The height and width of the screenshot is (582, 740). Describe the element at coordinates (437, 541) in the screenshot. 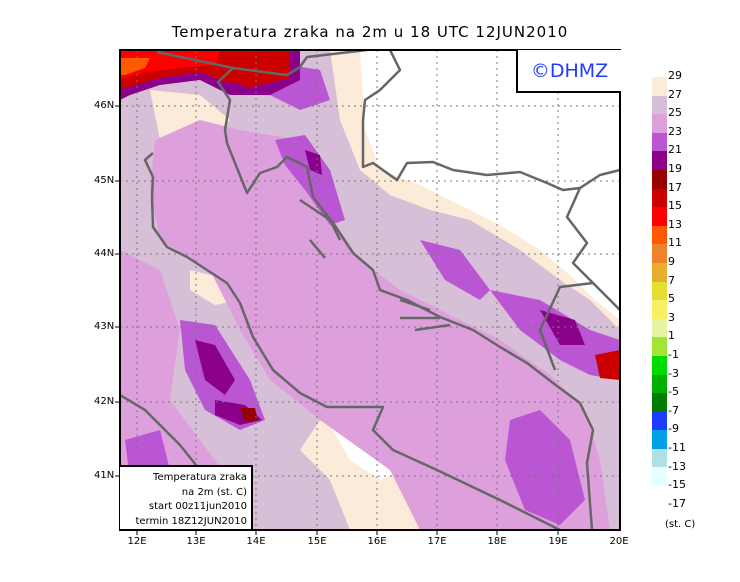

I see `lon-label: 17E` at that location.